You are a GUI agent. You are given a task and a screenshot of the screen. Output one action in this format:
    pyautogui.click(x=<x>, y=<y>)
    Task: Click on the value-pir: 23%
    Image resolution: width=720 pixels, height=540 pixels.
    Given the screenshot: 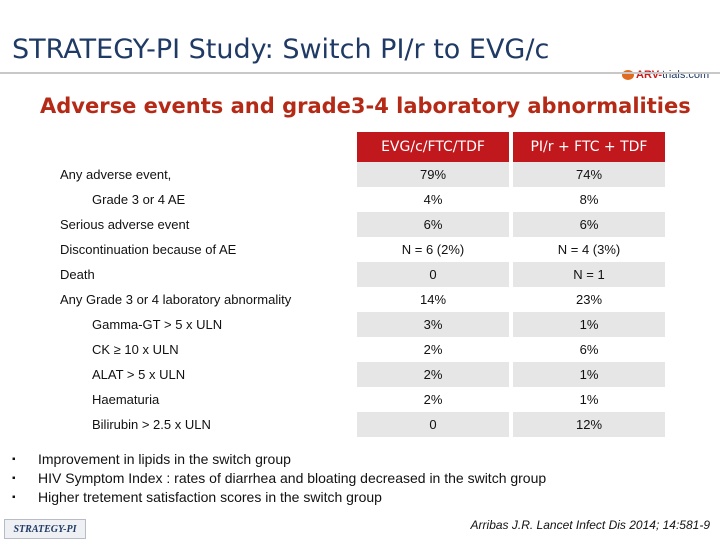 What is the action you would take?
    pyautogui.click(x=589, y=299)
    